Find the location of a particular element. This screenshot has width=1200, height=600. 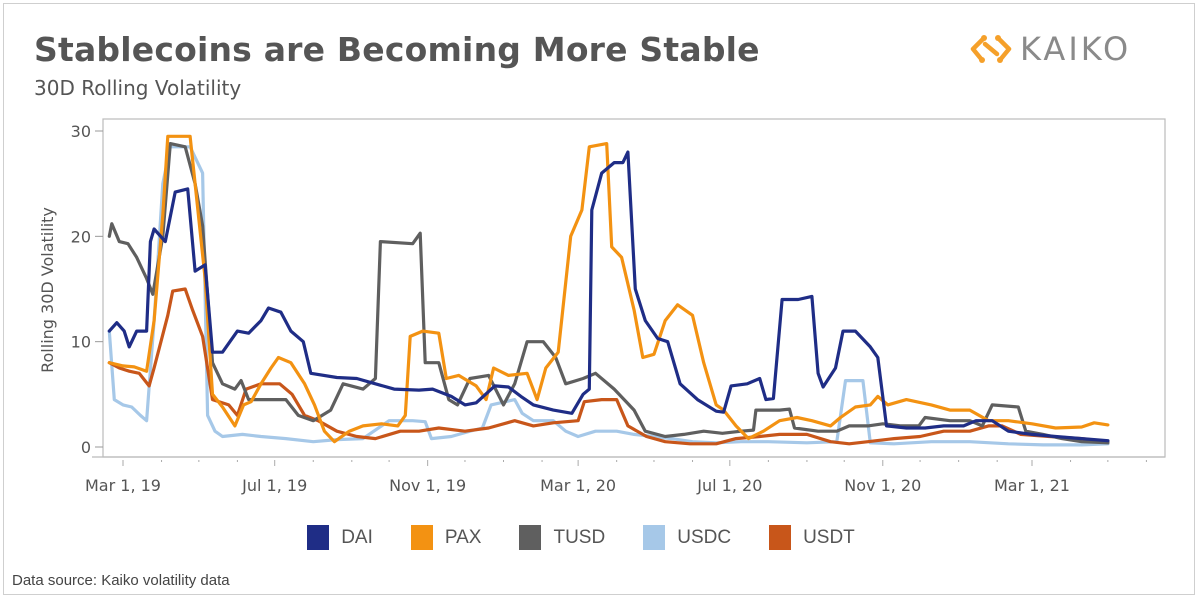

y-tick-label: 30 is located at coordinates (81, 131).